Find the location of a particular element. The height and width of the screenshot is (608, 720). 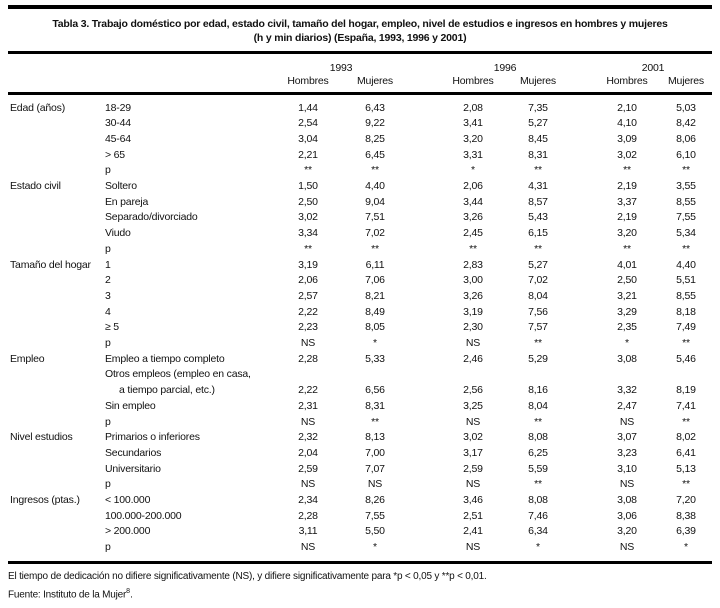

value-cell: 1,50 is located at coordinates (308, 186).